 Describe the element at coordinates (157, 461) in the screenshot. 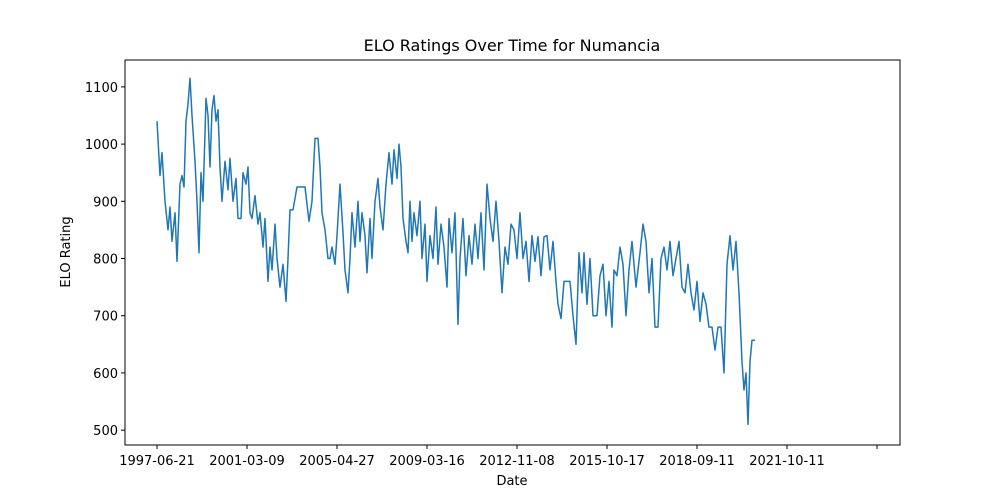

I see `x-tick-label: 1997-06-21` at that location.